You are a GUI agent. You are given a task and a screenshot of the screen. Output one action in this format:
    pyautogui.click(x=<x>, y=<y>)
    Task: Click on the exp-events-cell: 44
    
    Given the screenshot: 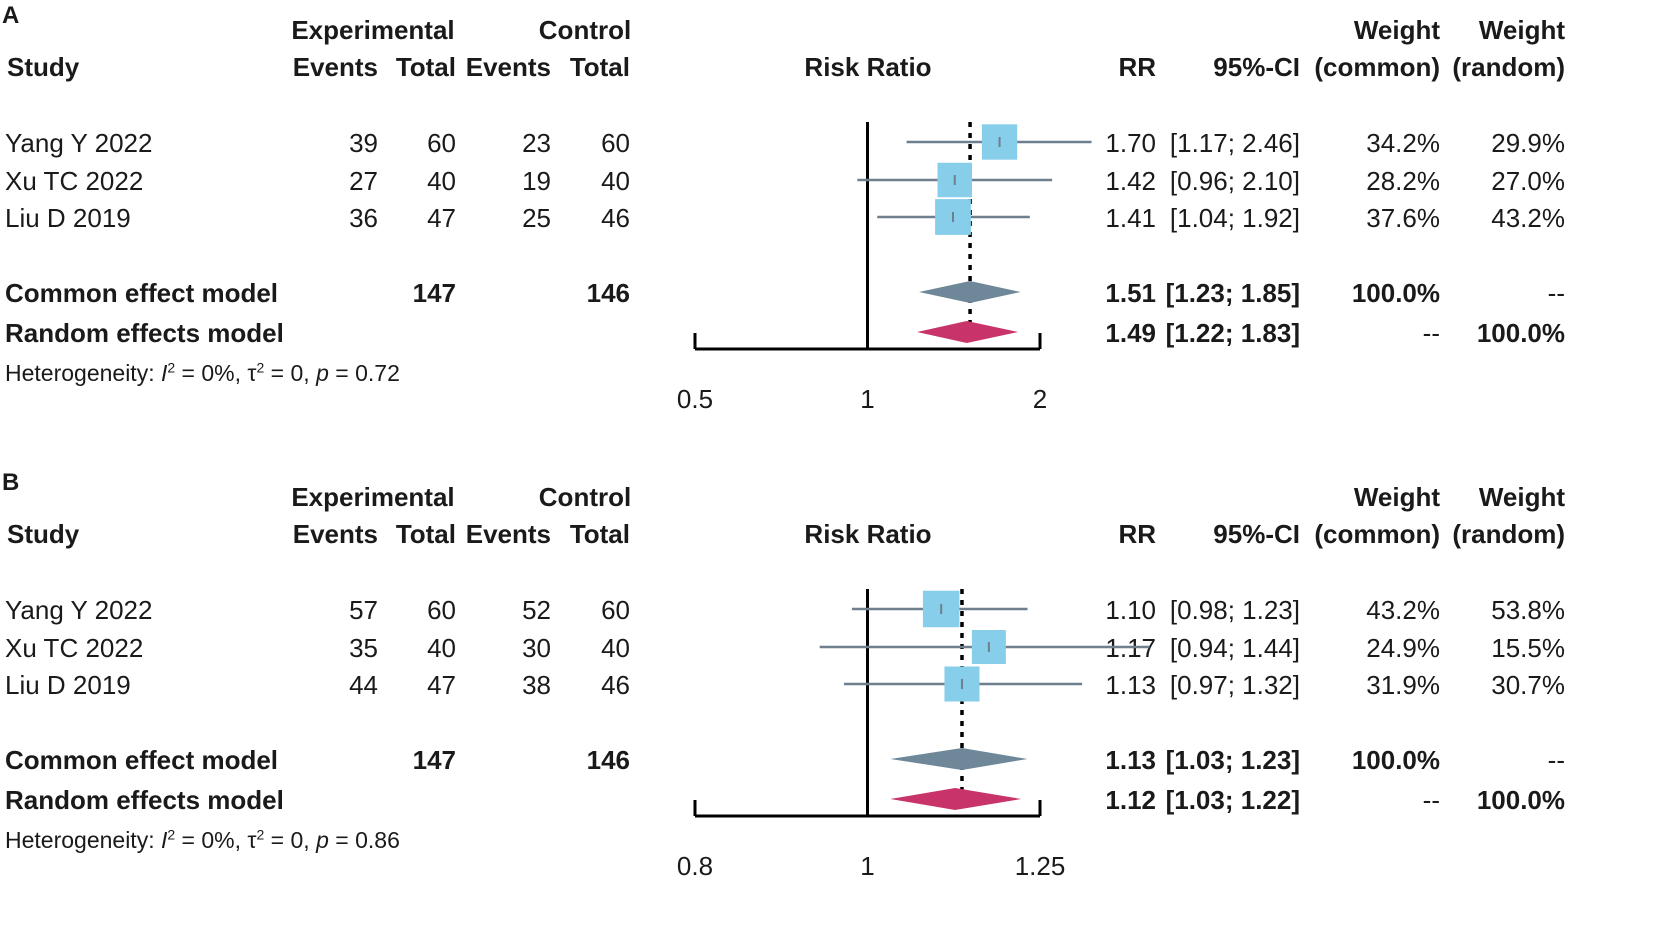 What is the action you would take?
    pyautogui.click(x=363, y=685)
    